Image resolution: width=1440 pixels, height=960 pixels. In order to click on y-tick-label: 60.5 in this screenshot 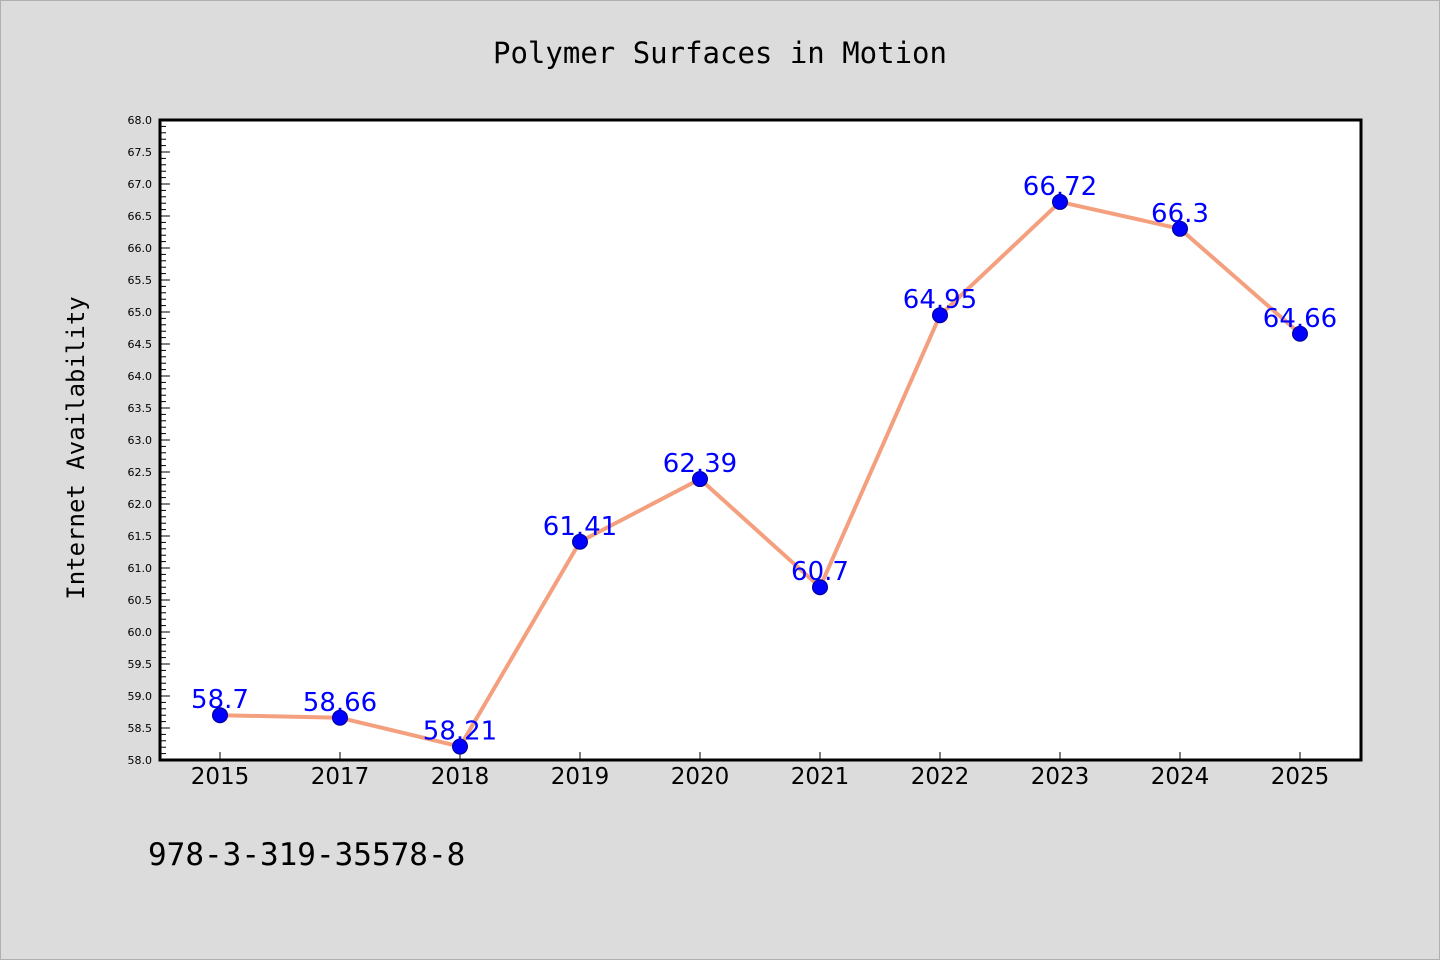, I will do `click(140, 600)`.